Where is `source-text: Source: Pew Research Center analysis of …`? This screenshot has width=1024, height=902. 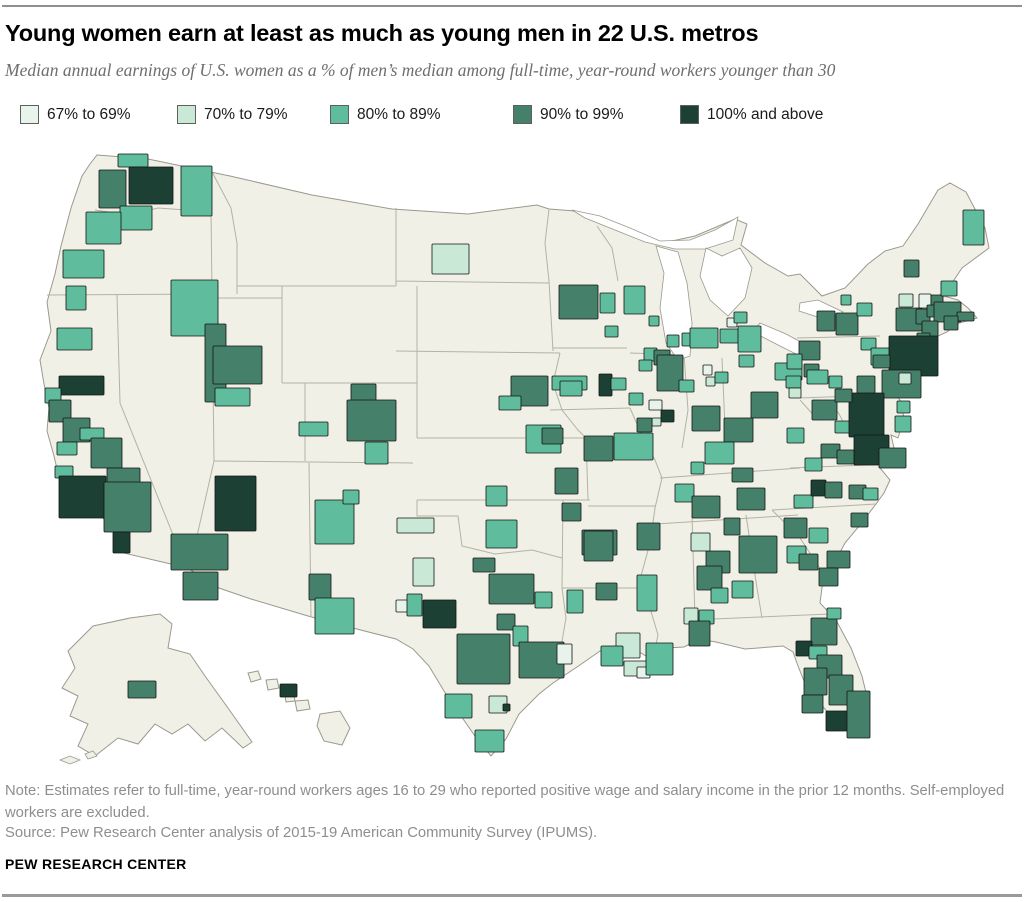
source-text: Source: Pew Research Center analysis of … is located at coordinates (301, 833).